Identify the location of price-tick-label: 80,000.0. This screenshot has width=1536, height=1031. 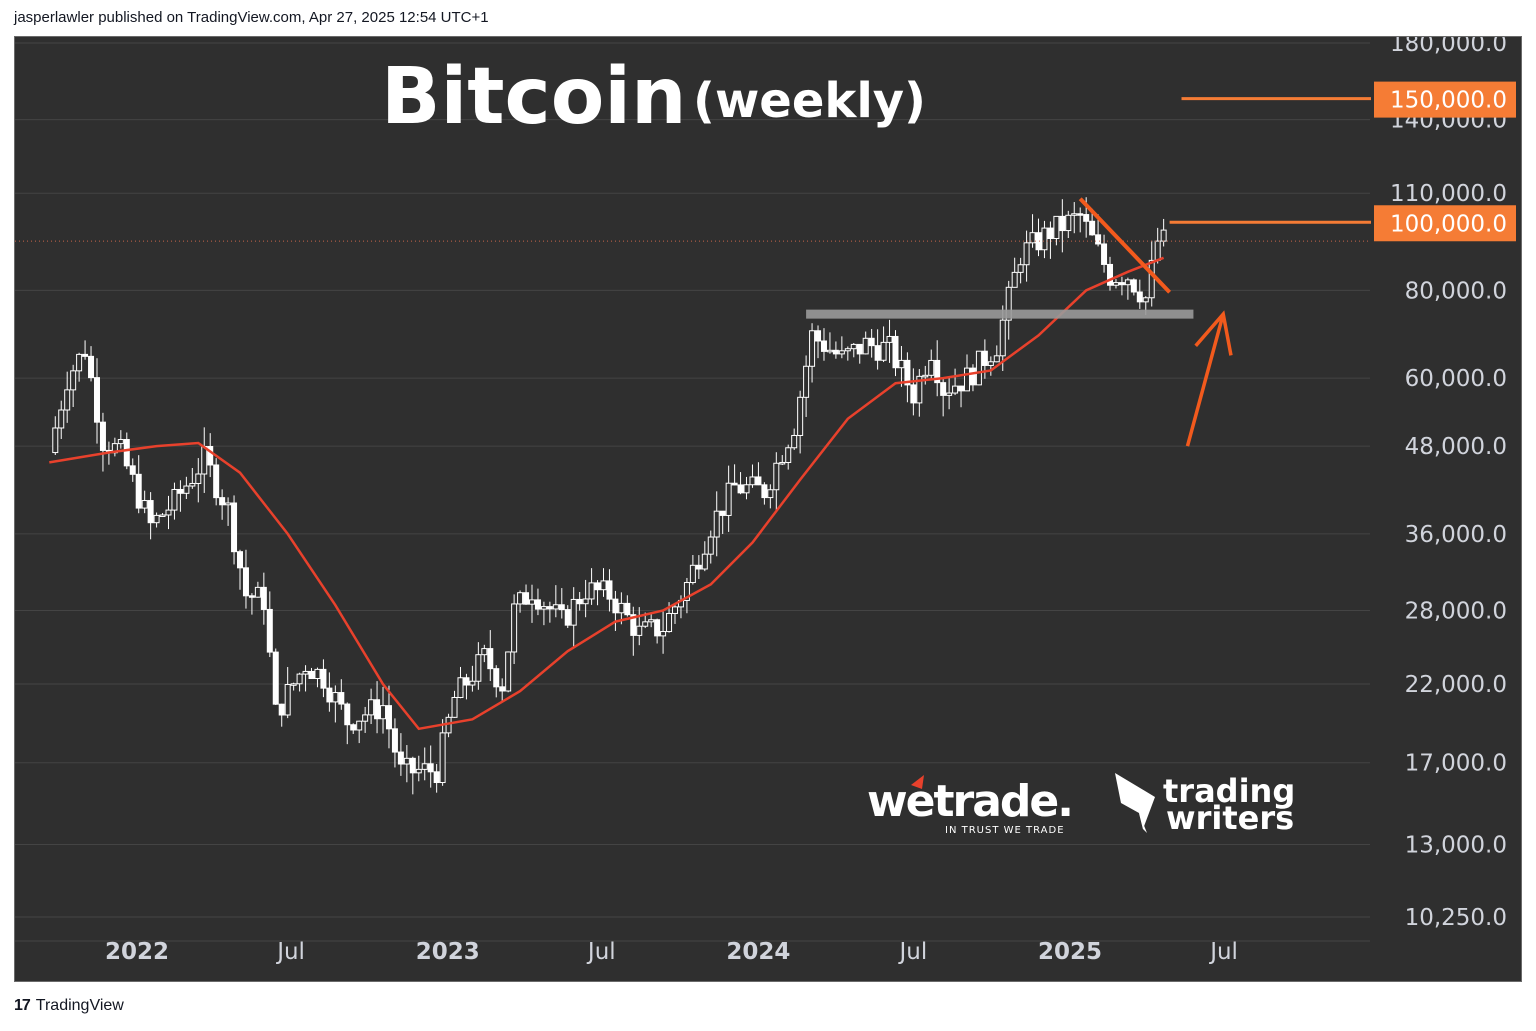
(1456, 291).